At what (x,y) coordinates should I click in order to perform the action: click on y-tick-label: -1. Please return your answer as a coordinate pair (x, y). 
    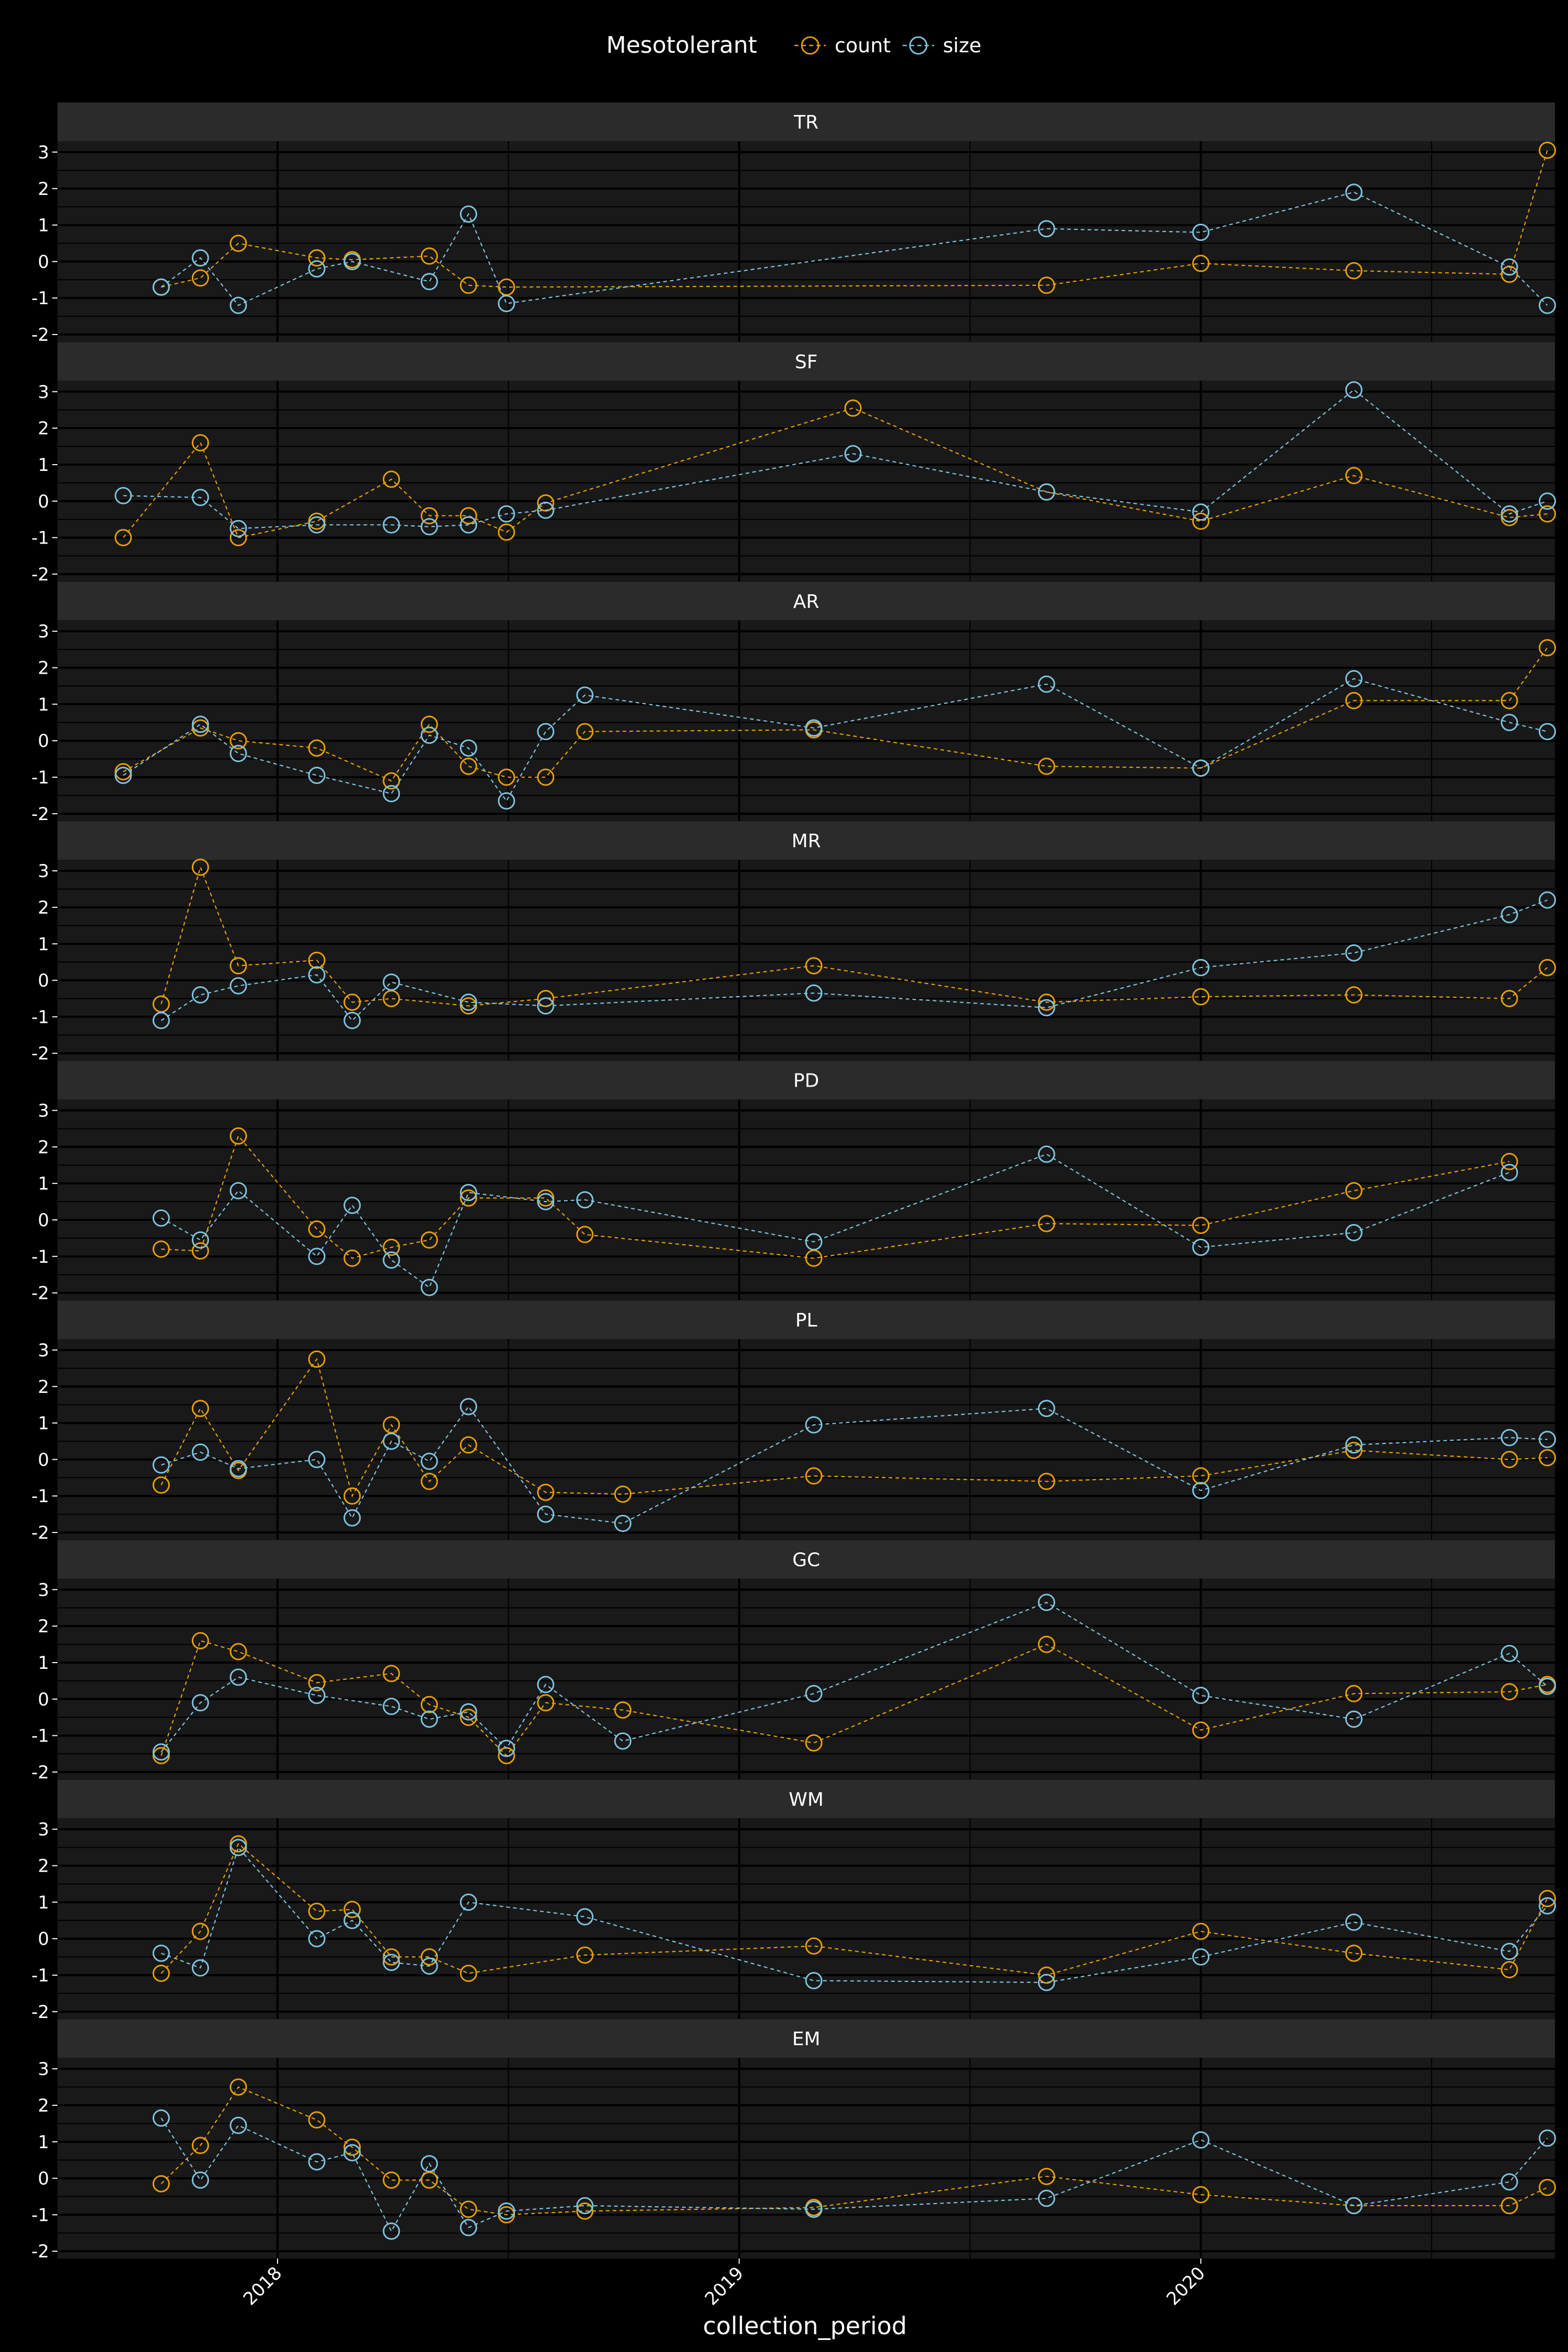
    Looking at the image, I should click on (40, 298).